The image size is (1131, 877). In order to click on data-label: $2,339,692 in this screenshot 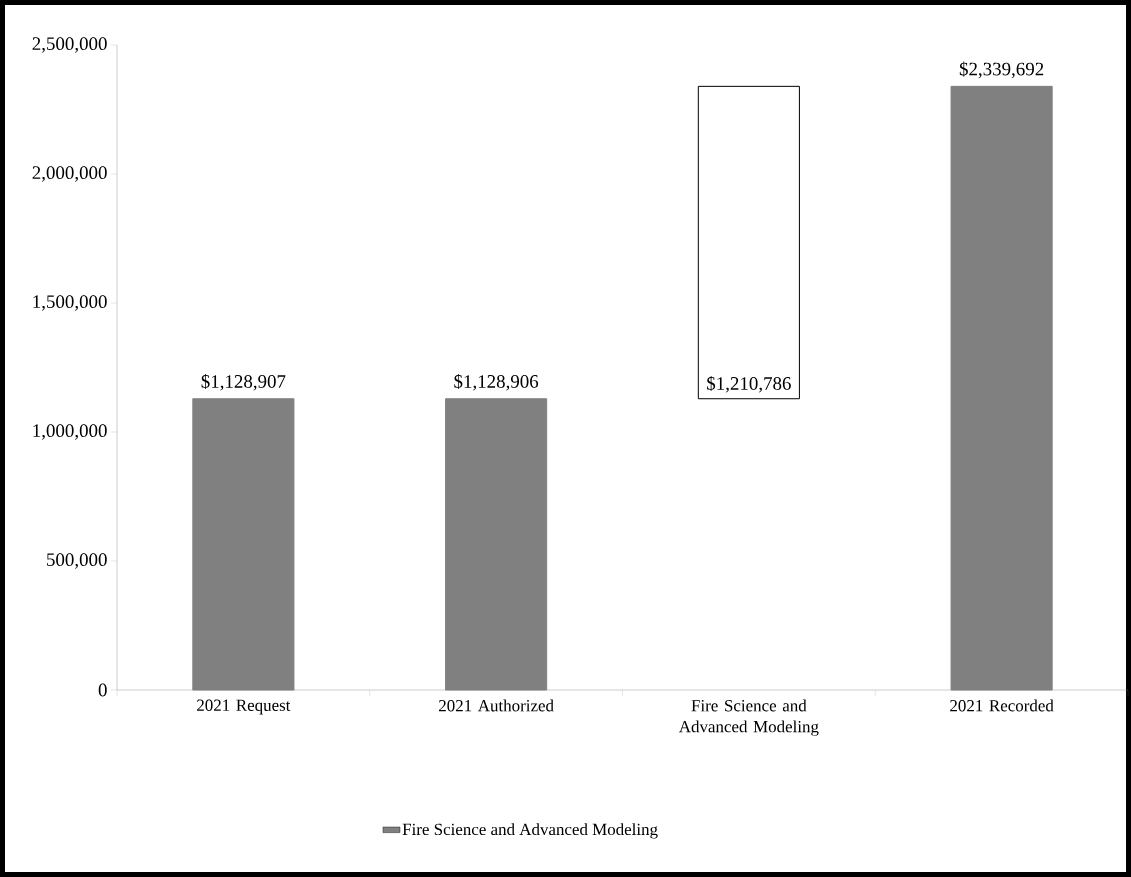, I will do `click(1001, 70)`.